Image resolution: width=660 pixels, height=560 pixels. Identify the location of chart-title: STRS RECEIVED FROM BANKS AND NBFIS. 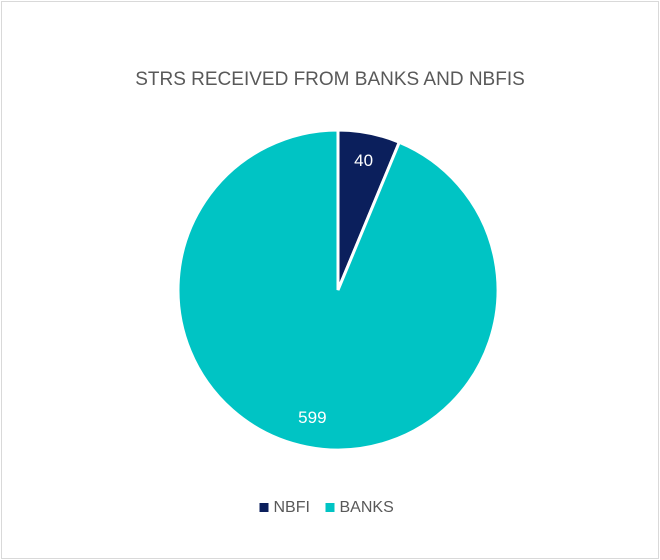
(330, 79).